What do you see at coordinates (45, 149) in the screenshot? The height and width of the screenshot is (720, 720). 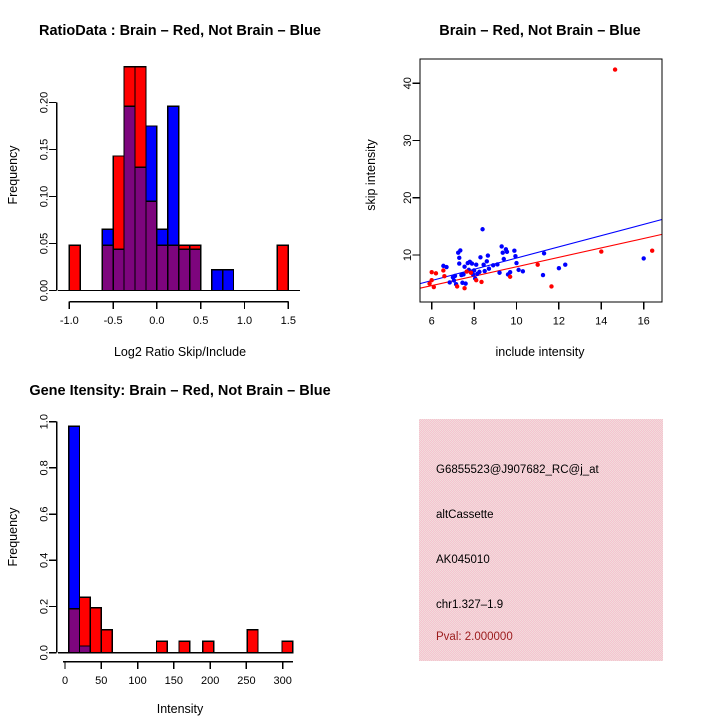 I see `tick-label: 0.15` at bounding box center [45, 149].